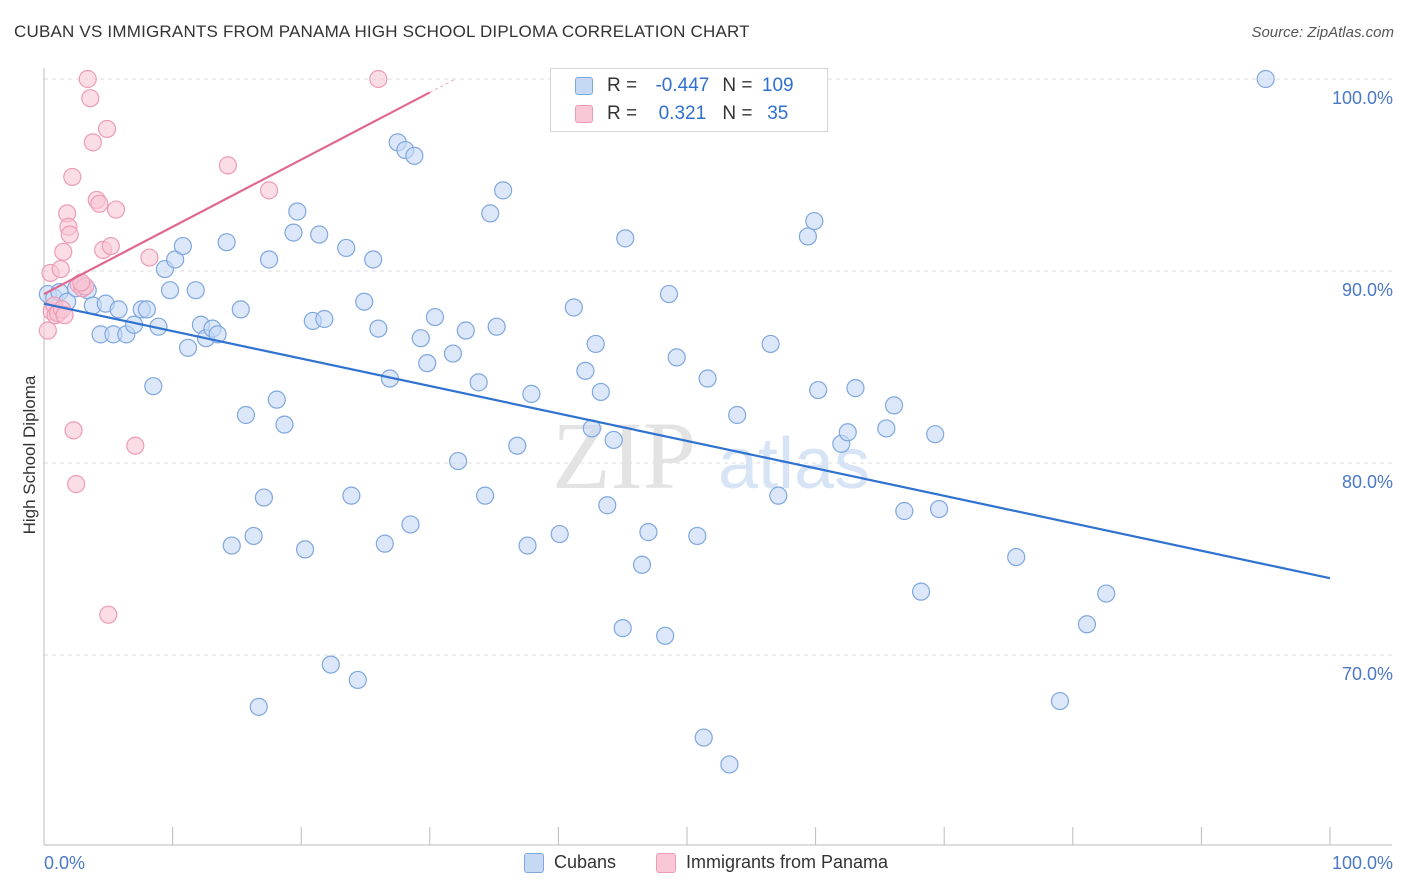  Describe the element at coordinates (29, 454) in the screenshot. I see `y-axis-title: High School Diploma` at that location.